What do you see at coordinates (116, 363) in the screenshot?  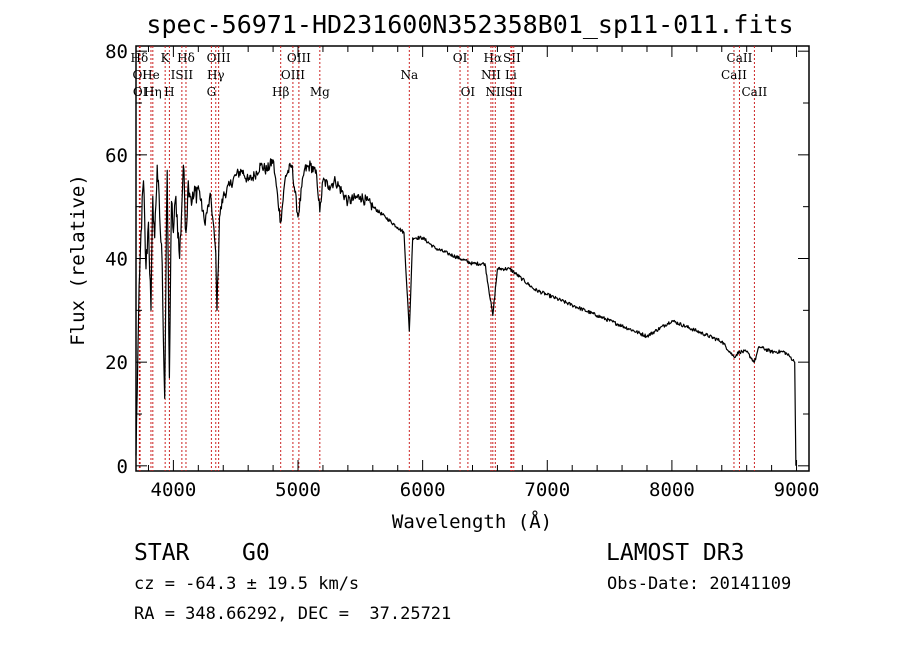 I see `y-tick-label: 20` at bounding box center [116, 363].